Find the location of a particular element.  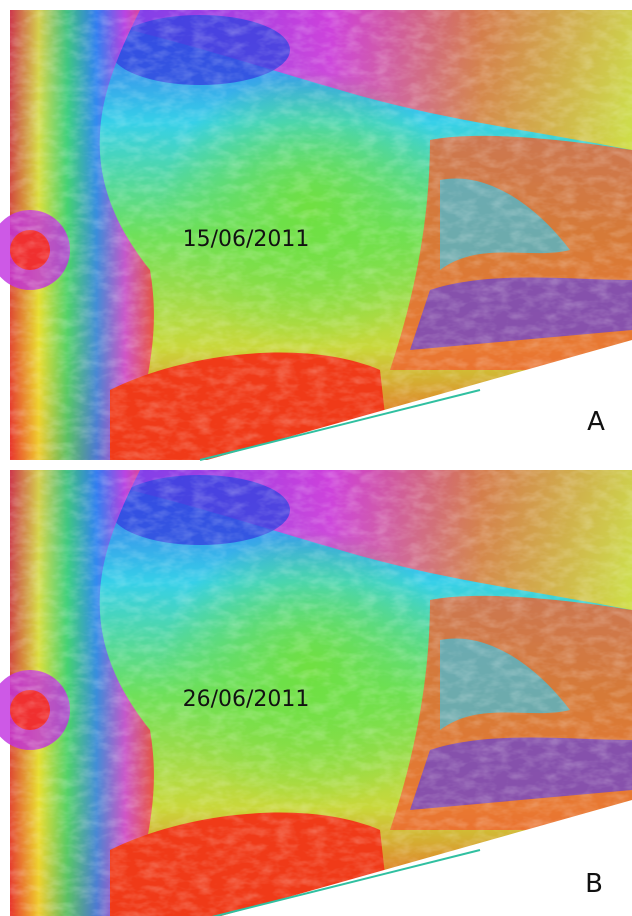

date-label: 26/06/2011 is located at coordinates (246, 699).